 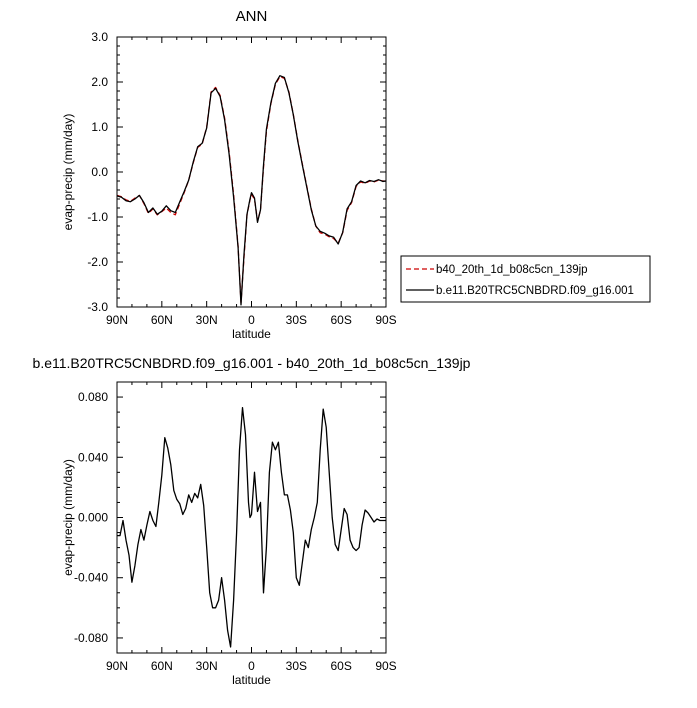 I want to click on y-tick-label: -0.080, so click(x=91, y=638).